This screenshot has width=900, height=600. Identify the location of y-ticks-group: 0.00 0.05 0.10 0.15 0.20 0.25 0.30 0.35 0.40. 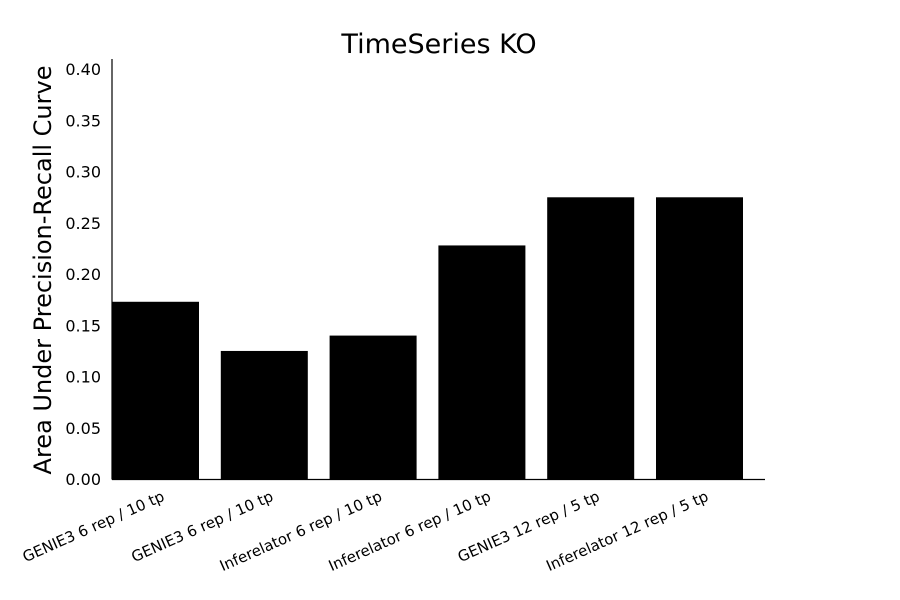
(83, 274).